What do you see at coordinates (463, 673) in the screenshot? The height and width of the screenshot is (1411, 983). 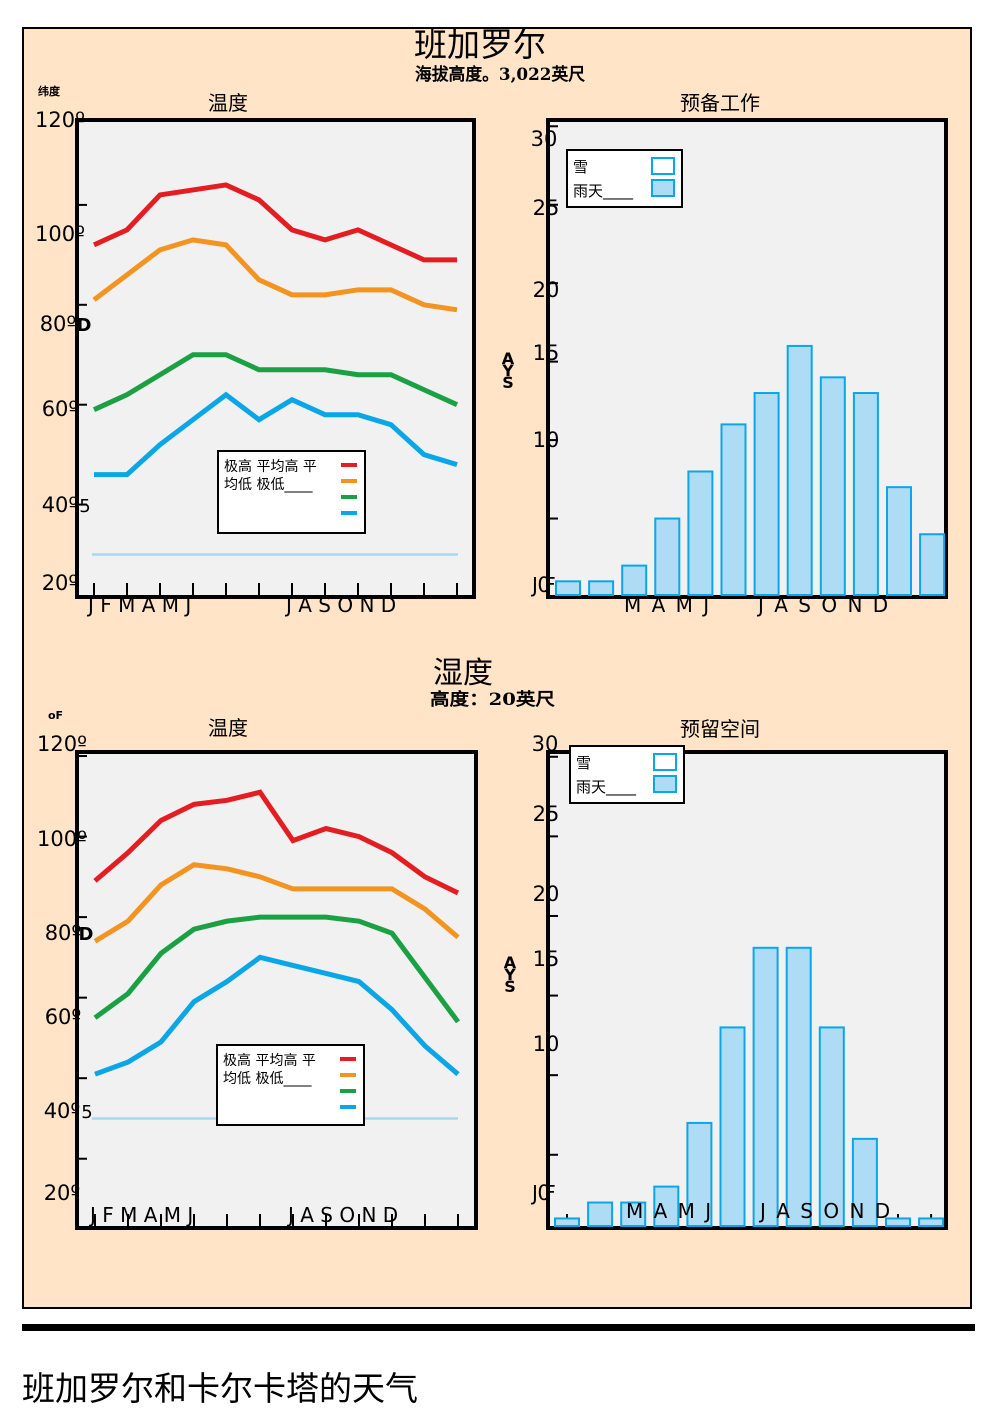 I see `section-title: 湿度` at bounding box center [463, 673].